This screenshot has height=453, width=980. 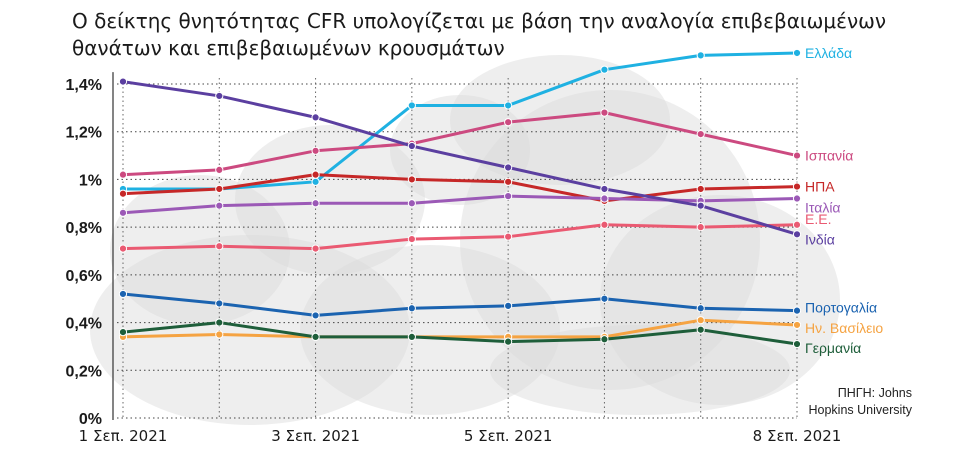 I want to click on y-tick-label: 1%, so click(x=90, y=180).